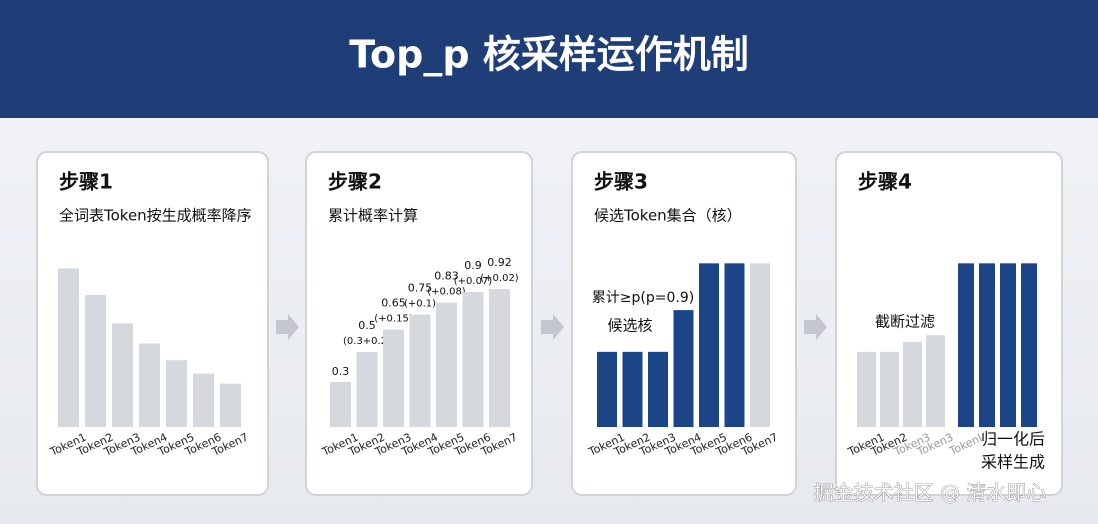  What do you see at coordinates (393, 319) in the screenshot?
I see `increment-label: (+0.15)` at bounding box center [393, 319].